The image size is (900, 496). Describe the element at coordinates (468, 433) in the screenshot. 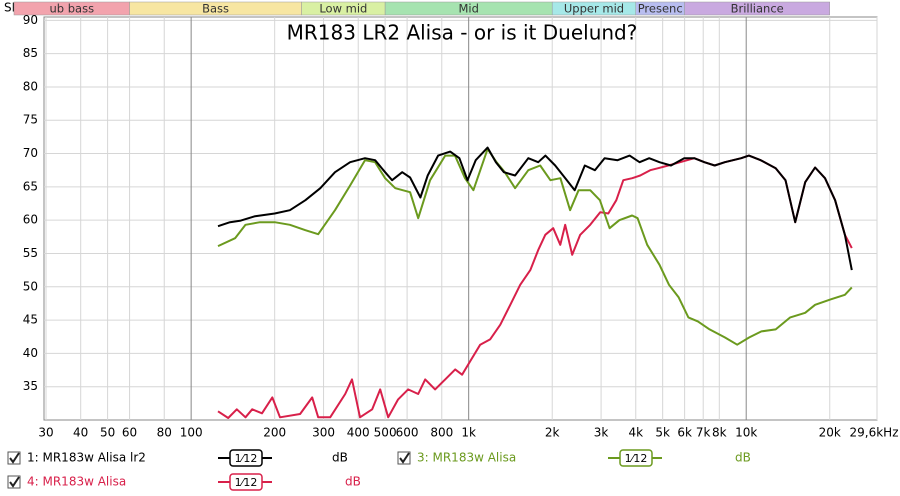

I see `x-tick-label: 1k` at that location.